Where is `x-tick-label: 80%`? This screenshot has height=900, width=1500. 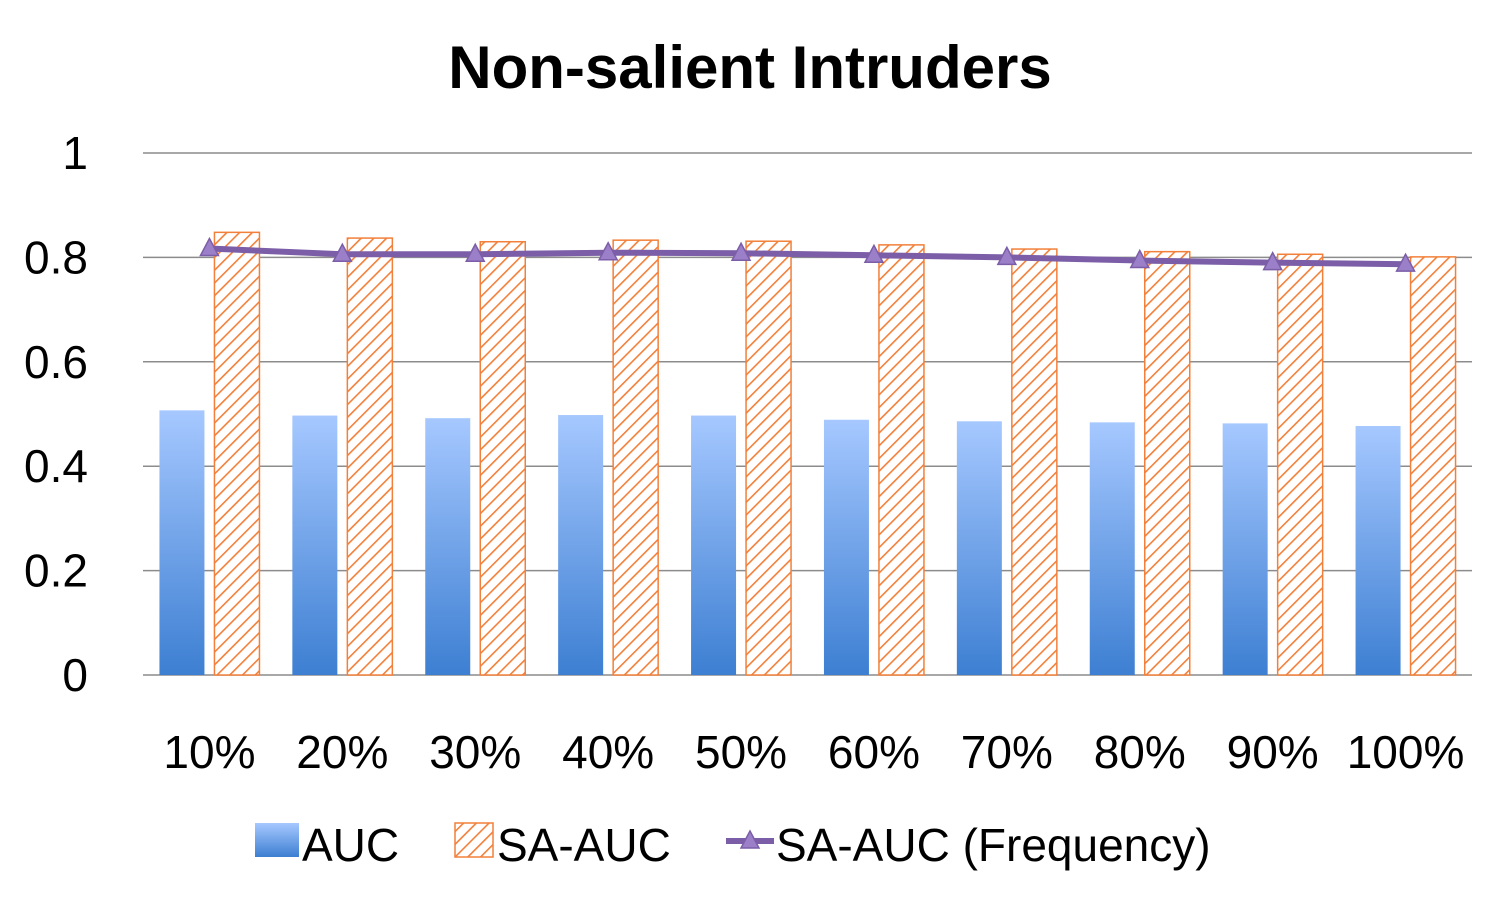 x-tick-label: 80% is located at coordinates (1140, 752).